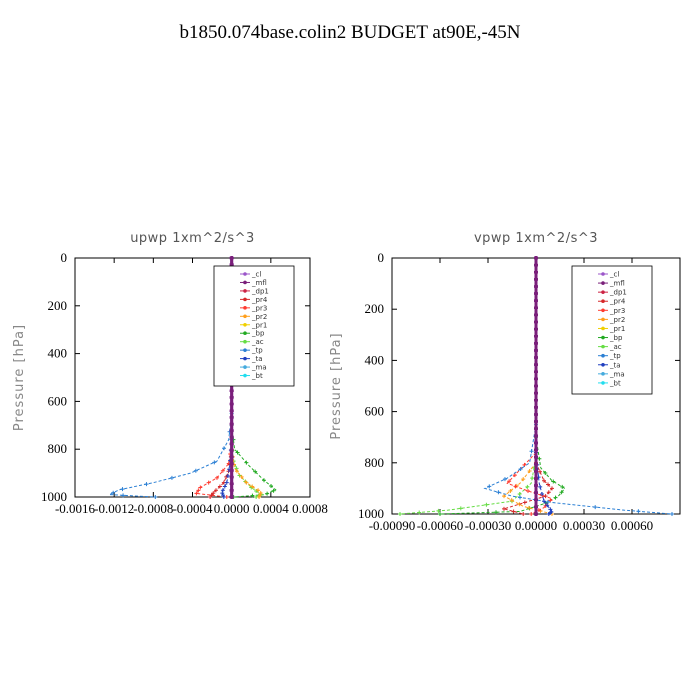  What do you see at coordinates (153, 508) in the screenshot?
I see `x-tick-label: -0.0008` at bounding box center [153, 508].